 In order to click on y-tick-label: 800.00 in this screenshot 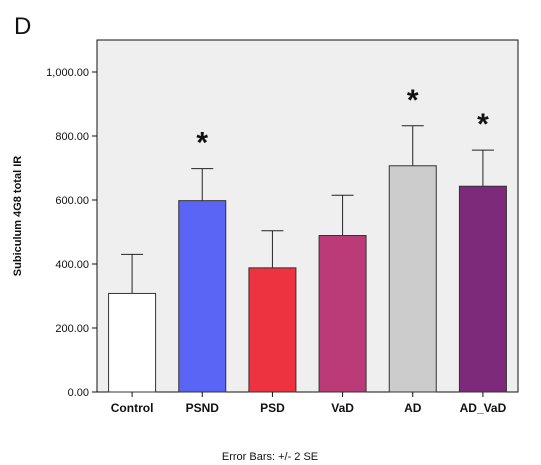, I will do `click(72, 137)`.